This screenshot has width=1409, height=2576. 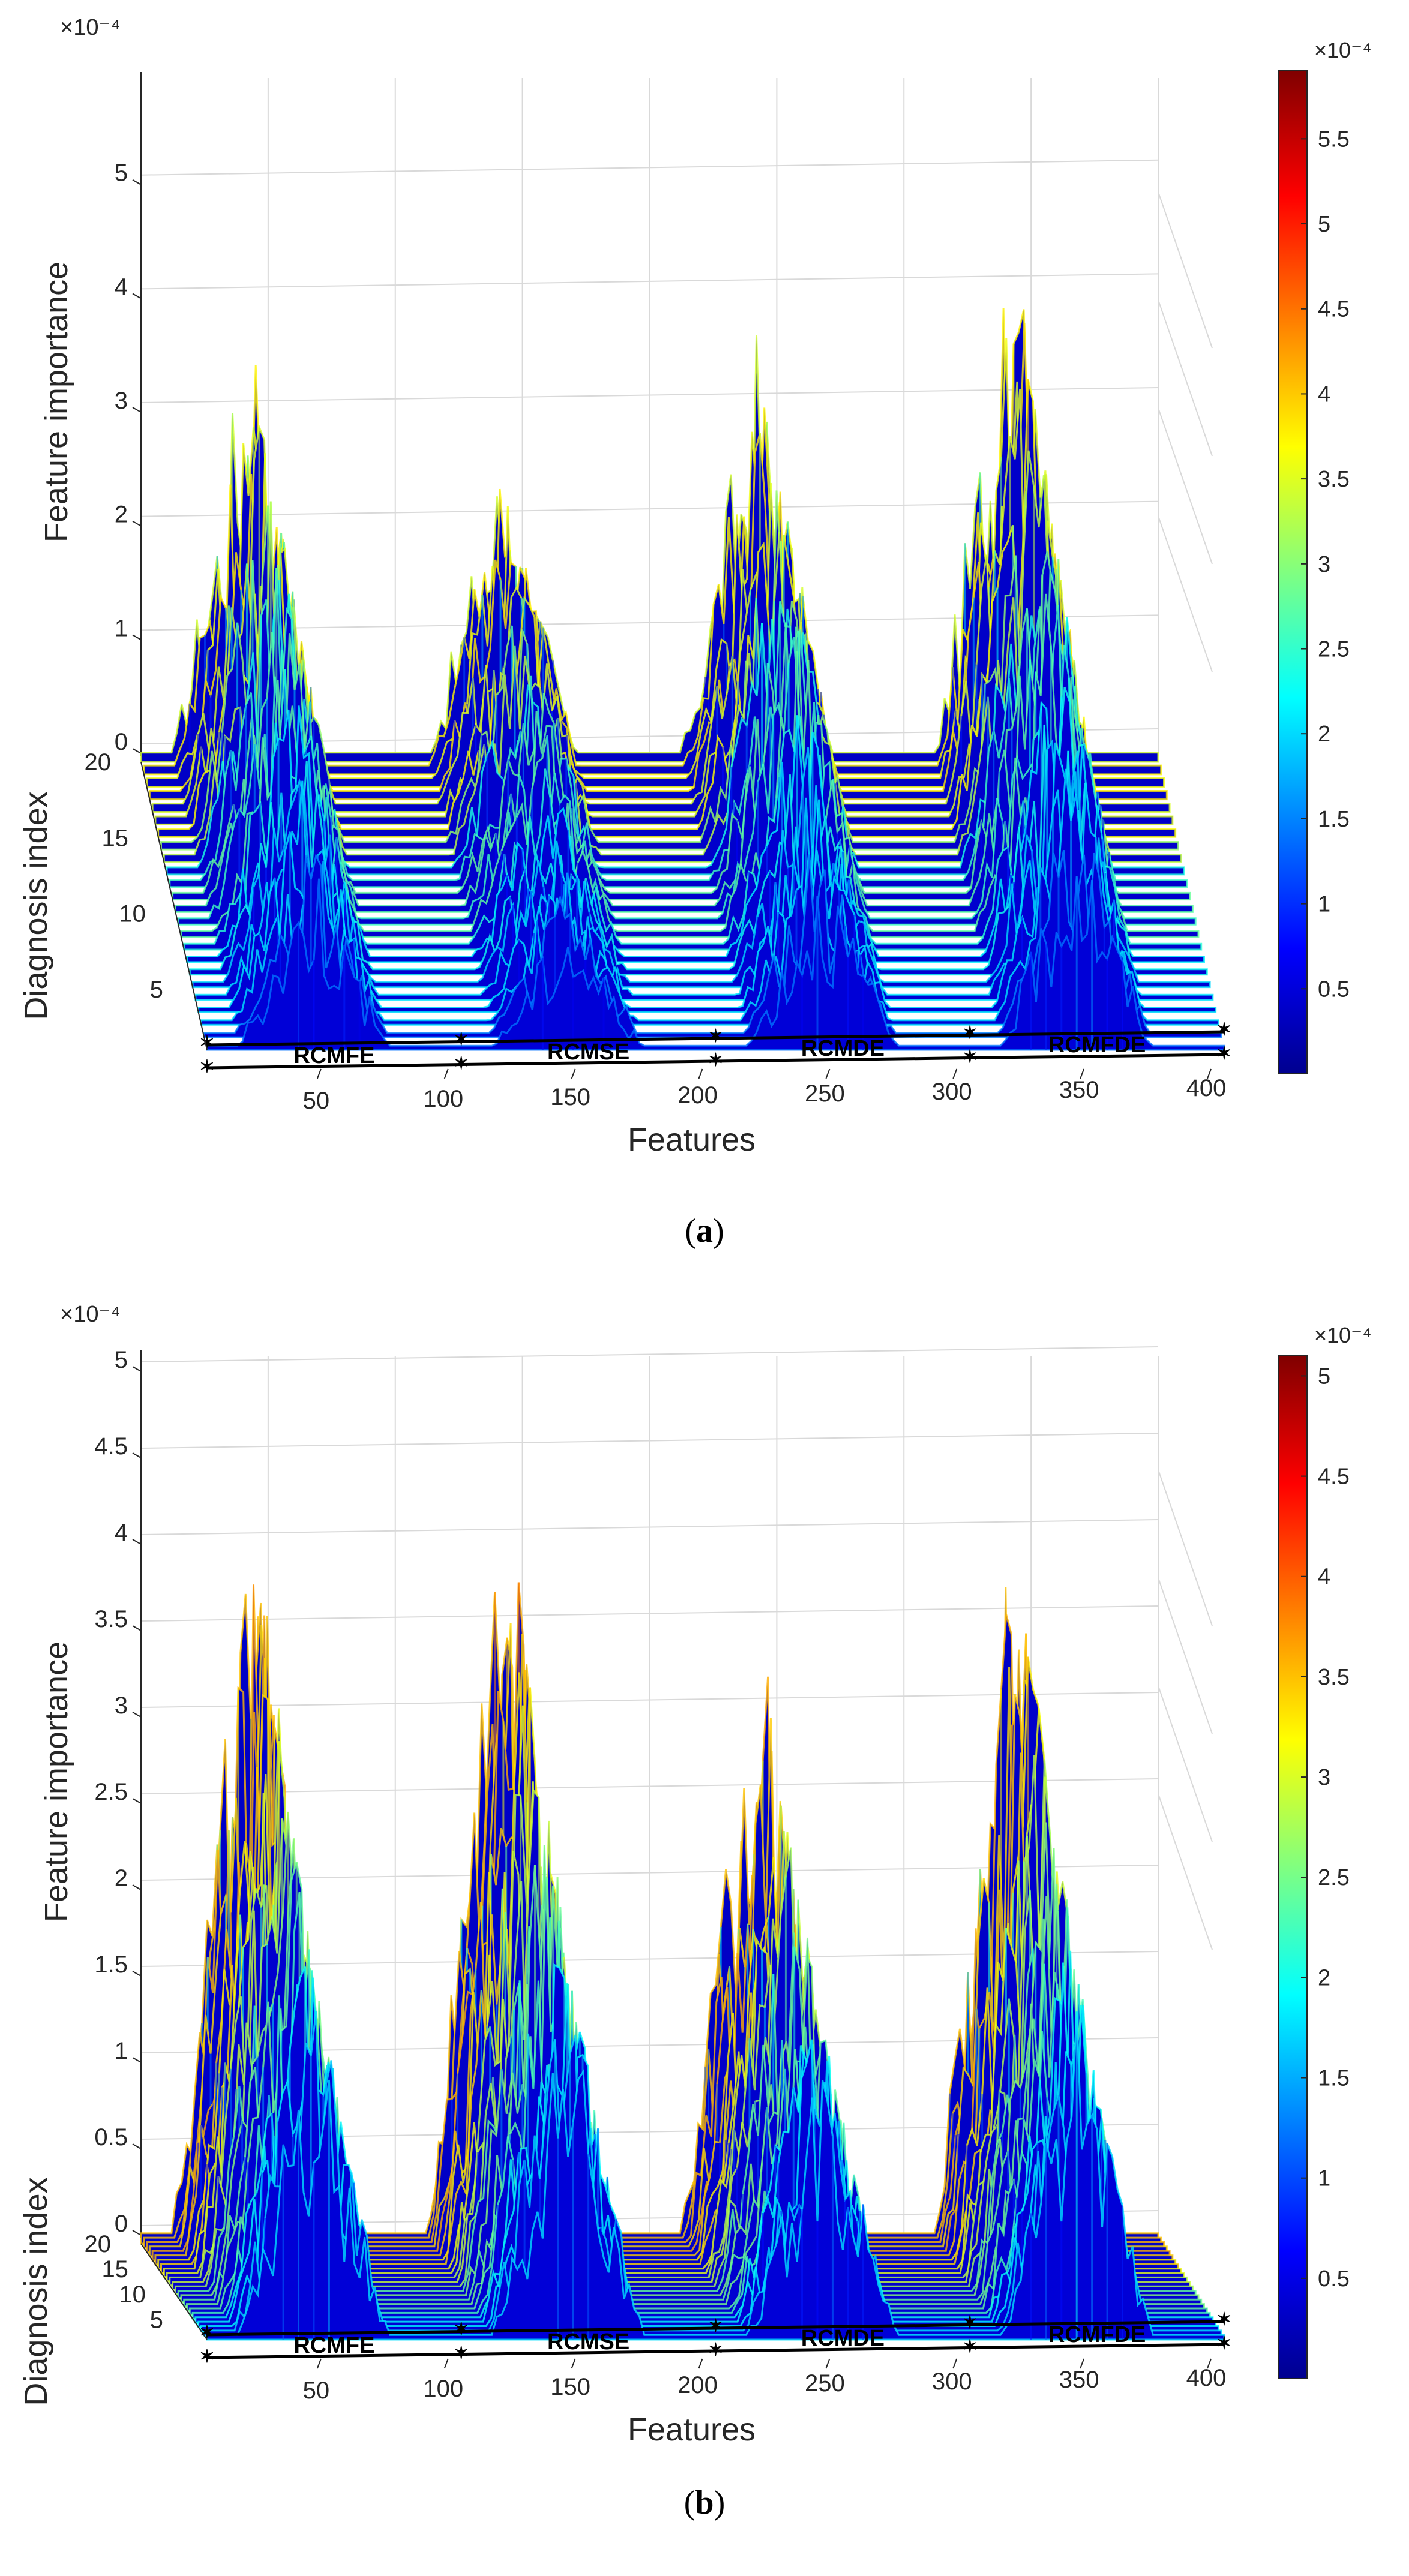 What do you see at coordinates (1324, 395) in the screenshot?
I see `colorbar-tick-label: 4` at bounding box center [1324, 395].